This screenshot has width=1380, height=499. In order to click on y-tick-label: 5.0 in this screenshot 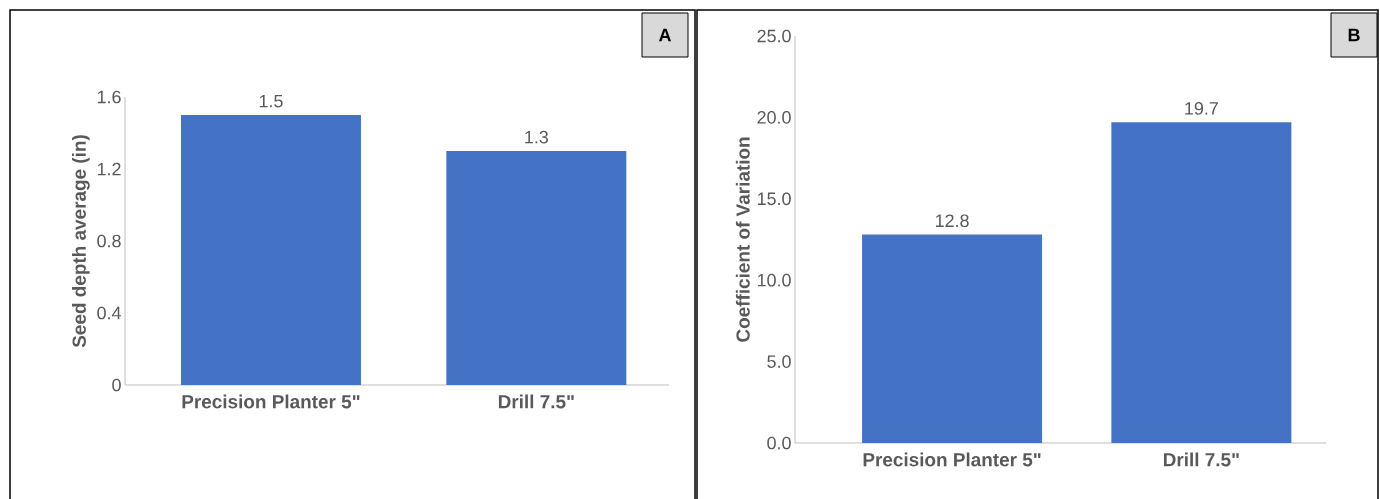, I will do `click(779, 361)`.